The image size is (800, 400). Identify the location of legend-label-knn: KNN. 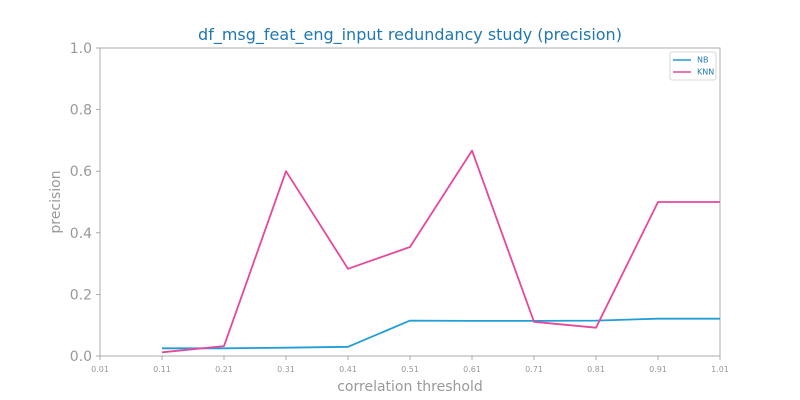
(705, 72).